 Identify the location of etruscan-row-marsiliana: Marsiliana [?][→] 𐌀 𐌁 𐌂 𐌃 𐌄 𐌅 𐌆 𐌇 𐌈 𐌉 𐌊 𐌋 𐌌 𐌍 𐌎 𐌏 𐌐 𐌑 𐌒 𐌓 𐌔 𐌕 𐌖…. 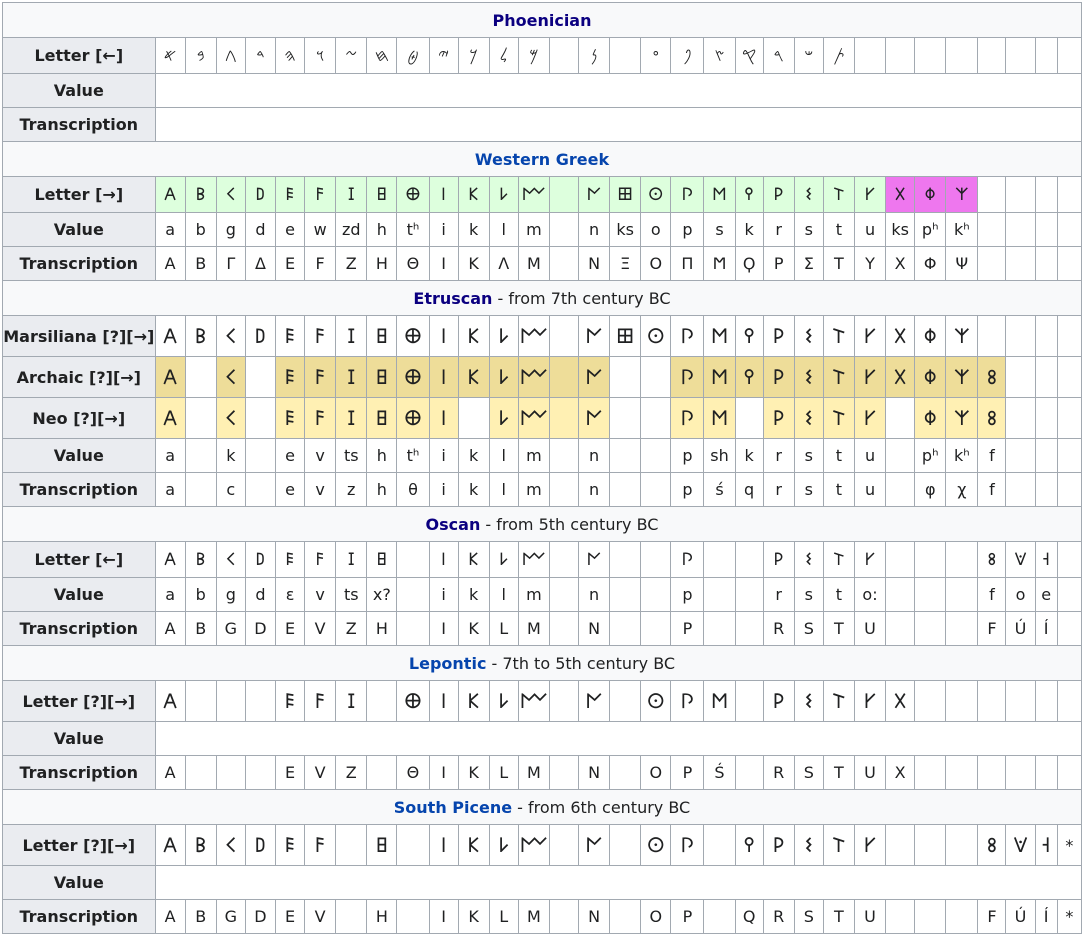
(542, 336).